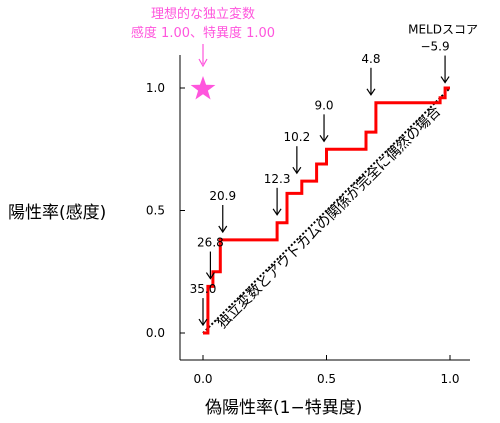  Describe the element at coordinates (203, 63) in the screenshot. I see `ideal-arrow-head` at that location.